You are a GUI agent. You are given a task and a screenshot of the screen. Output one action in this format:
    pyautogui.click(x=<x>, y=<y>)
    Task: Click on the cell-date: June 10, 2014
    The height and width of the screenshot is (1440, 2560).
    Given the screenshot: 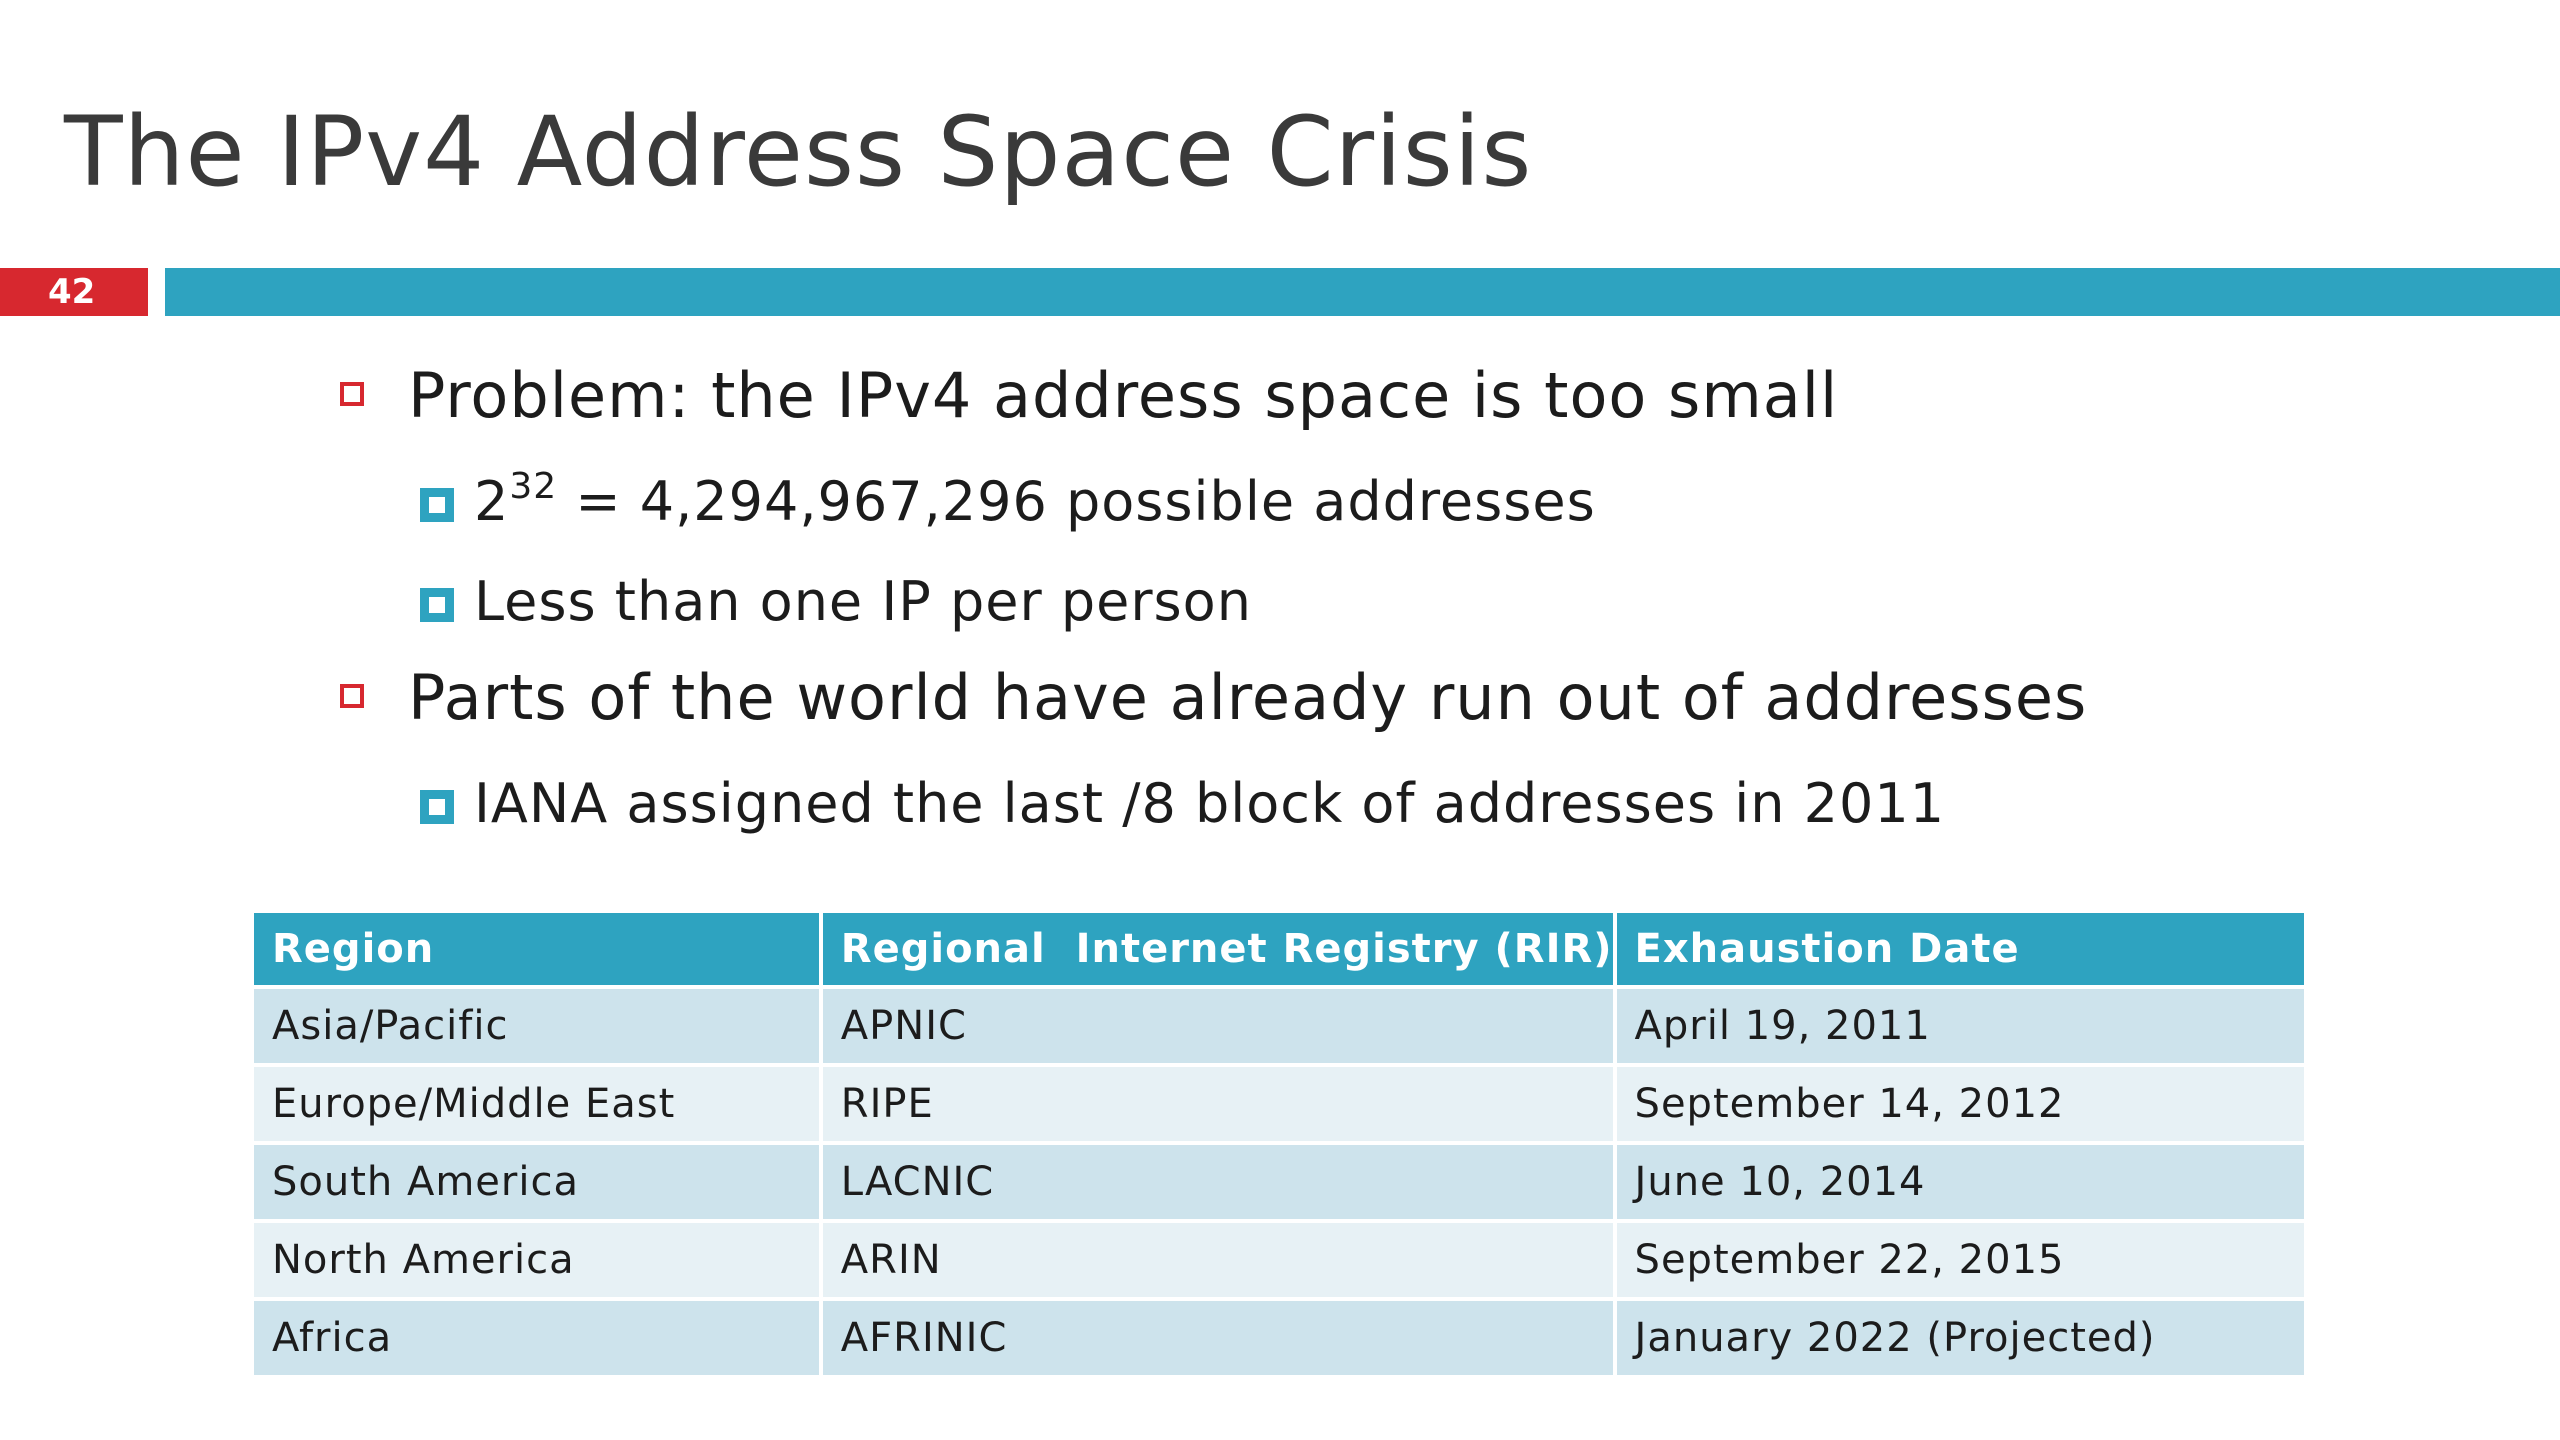 What is the action you would take?
    pyautogui.click(x=1960, y=1184)
    